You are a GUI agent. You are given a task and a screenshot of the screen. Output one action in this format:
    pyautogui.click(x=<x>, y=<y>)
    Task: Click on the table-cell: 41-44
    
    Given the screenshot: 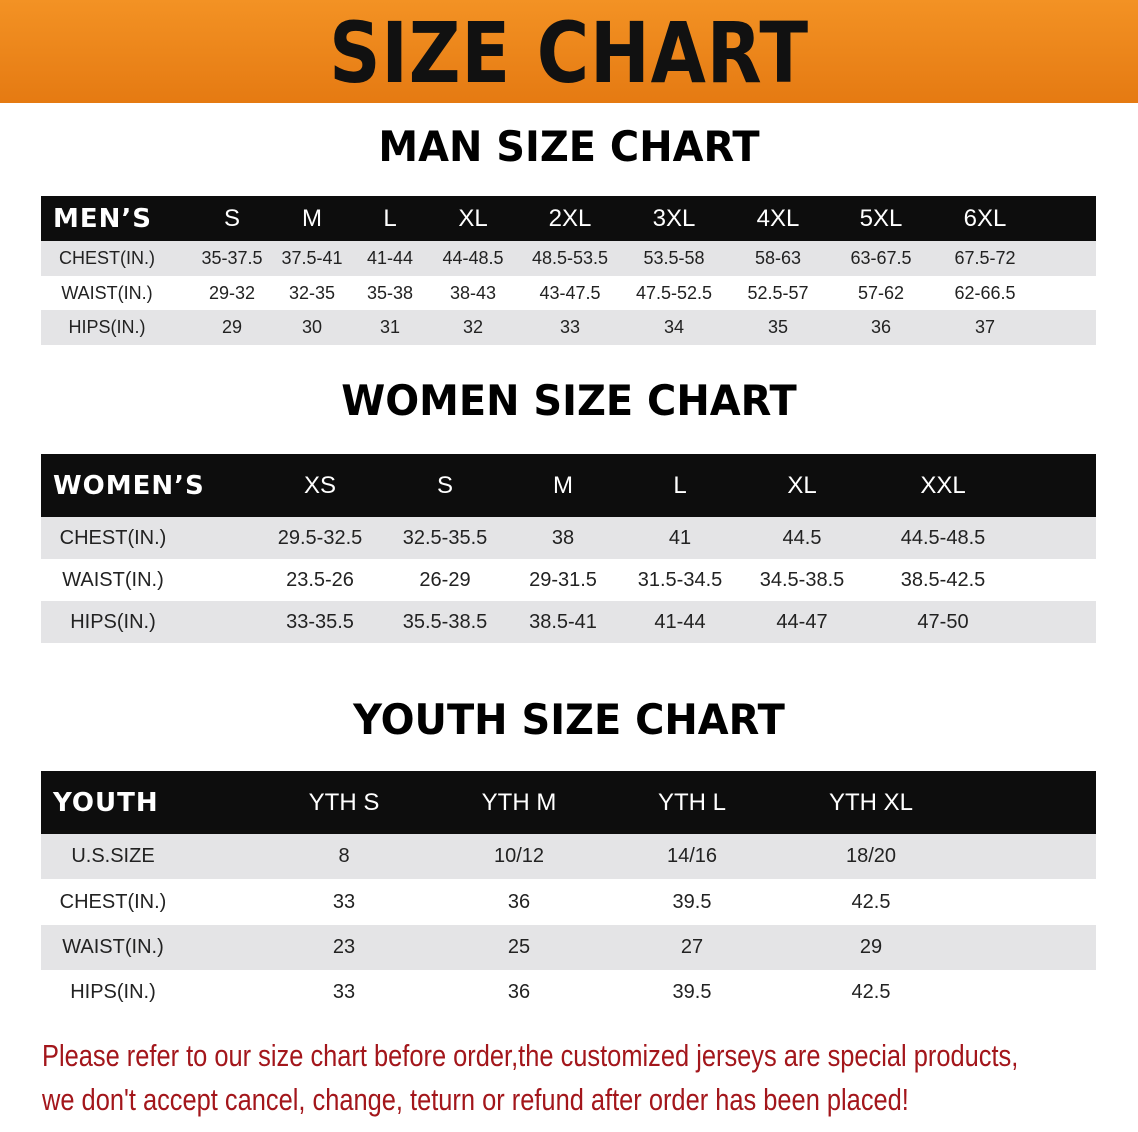 What is the action you would take?
    pyautogui.click(x=390, y=258)
    